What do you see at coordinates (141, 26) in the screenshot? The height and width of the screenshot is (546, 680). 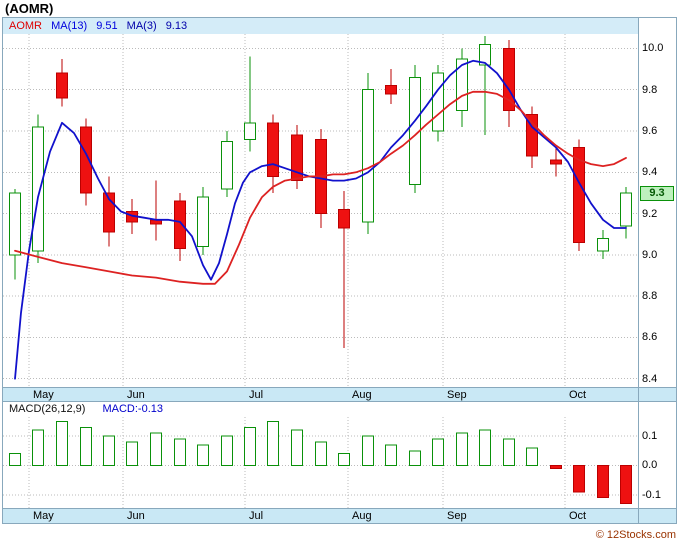 I see `ma3-label: MA(3)` at bounding box center [141, 26].